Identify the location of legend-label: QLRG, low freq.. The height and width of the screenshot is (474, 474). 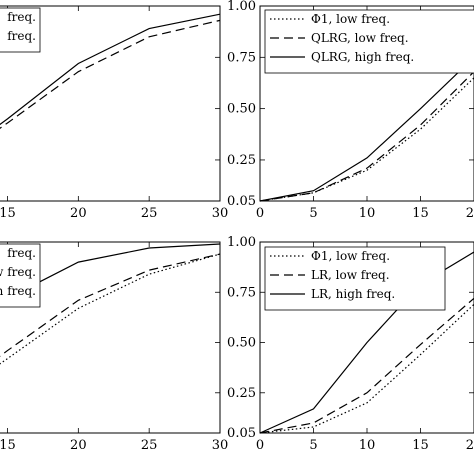
(360, 38).